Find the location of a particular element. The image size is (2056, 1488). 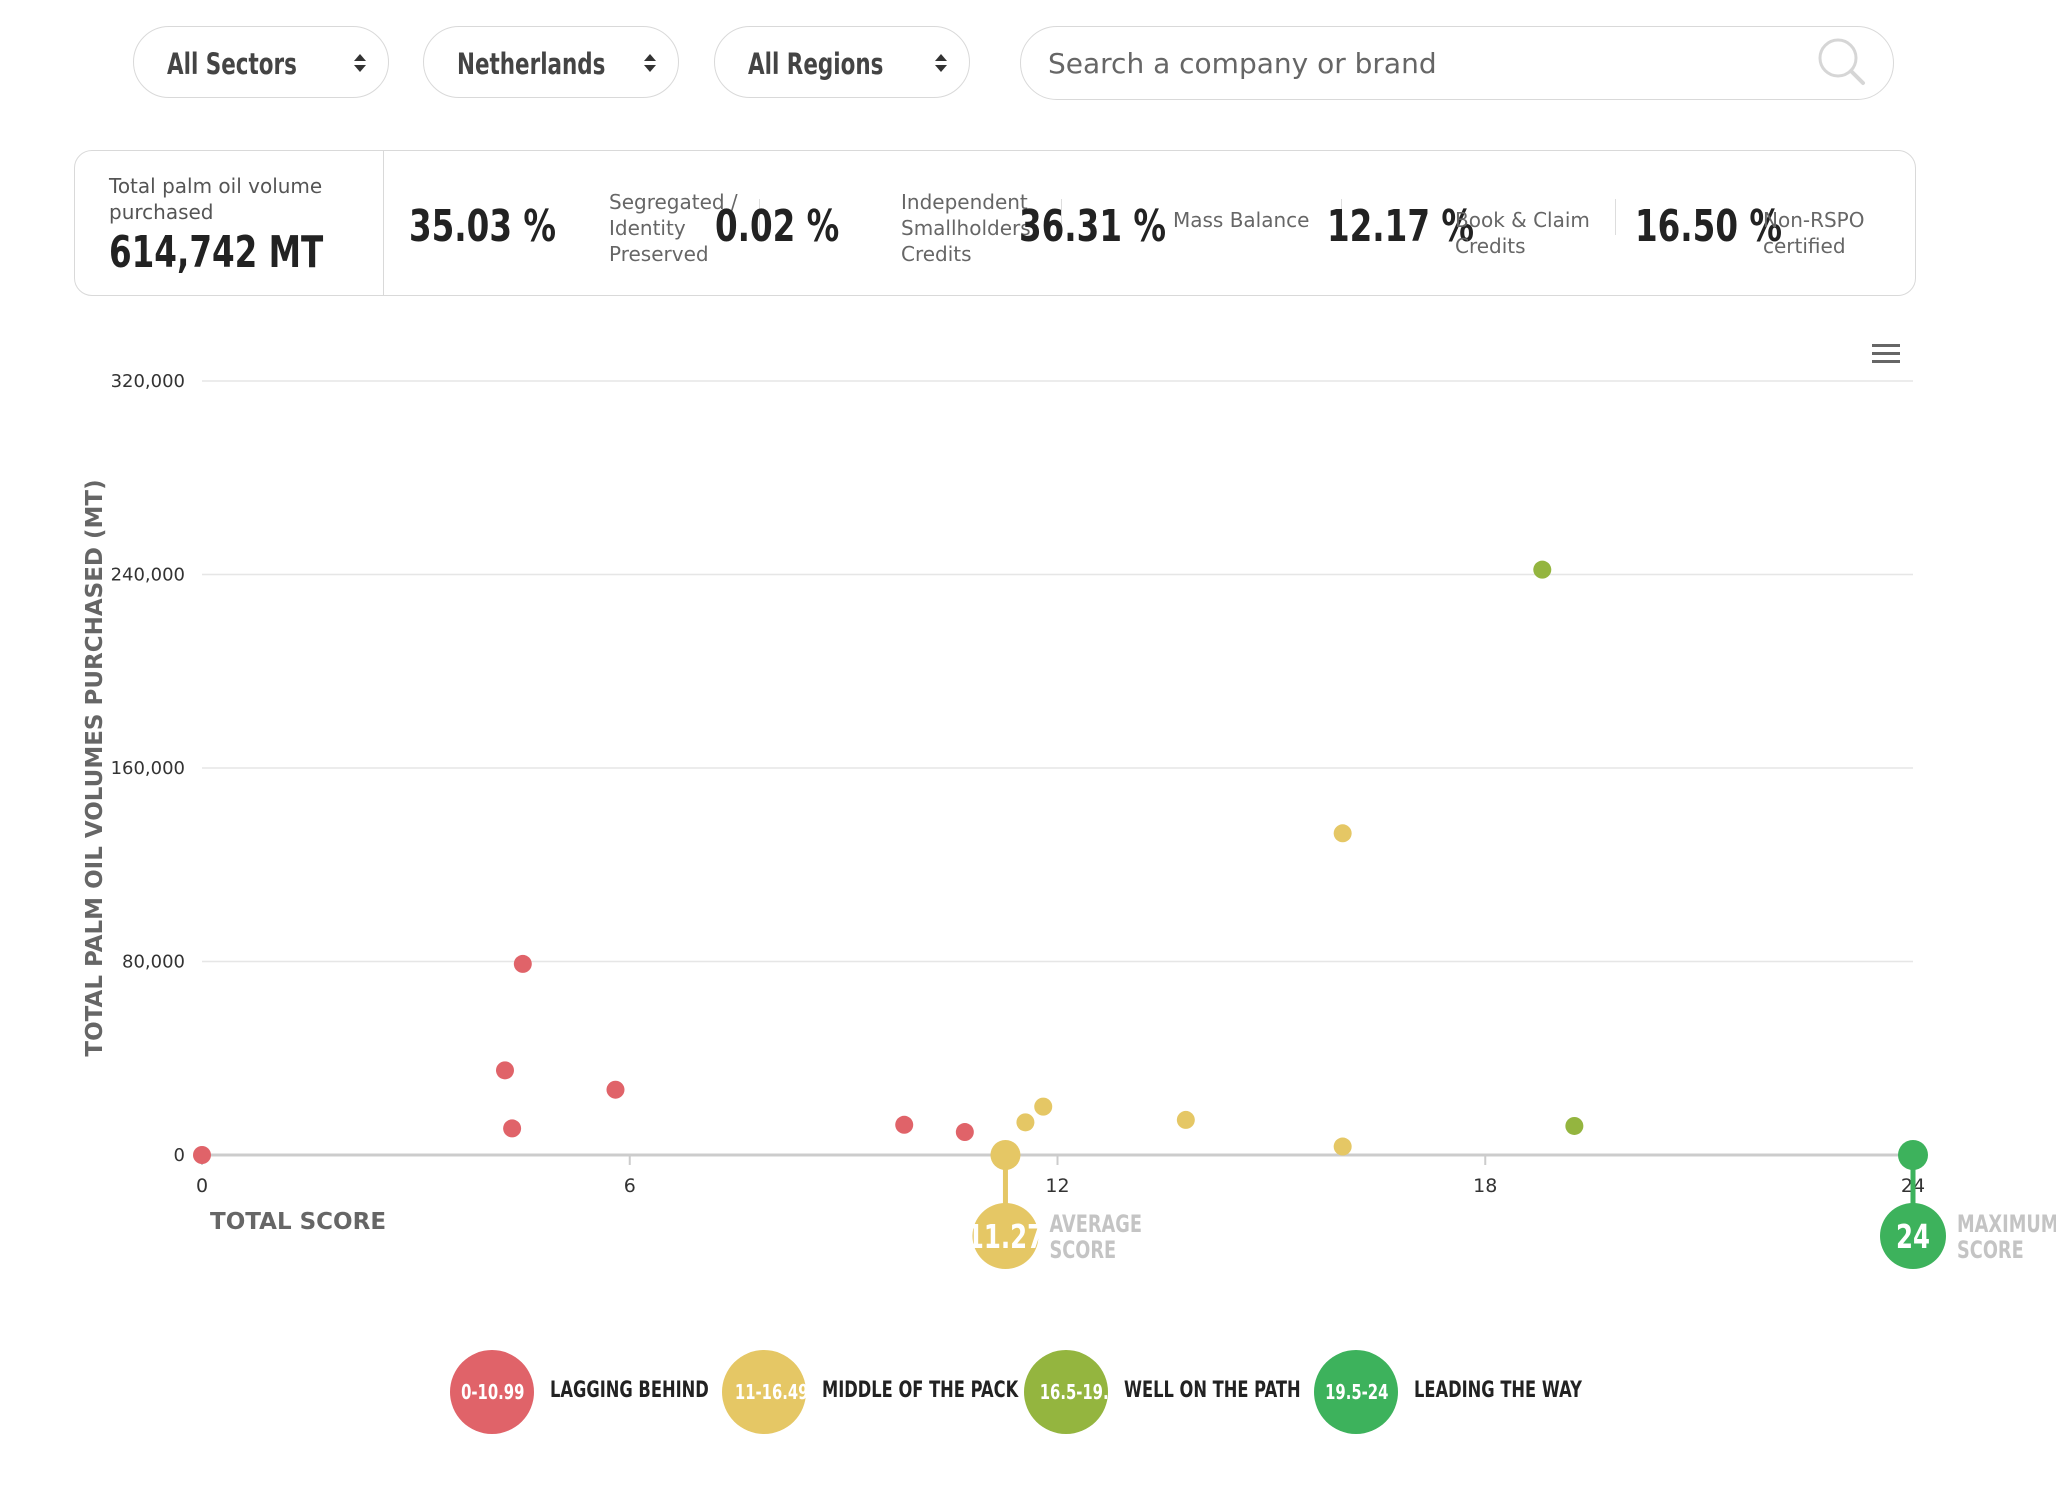

y-tick-label: 320,000 is located at coordinates (148, 381).